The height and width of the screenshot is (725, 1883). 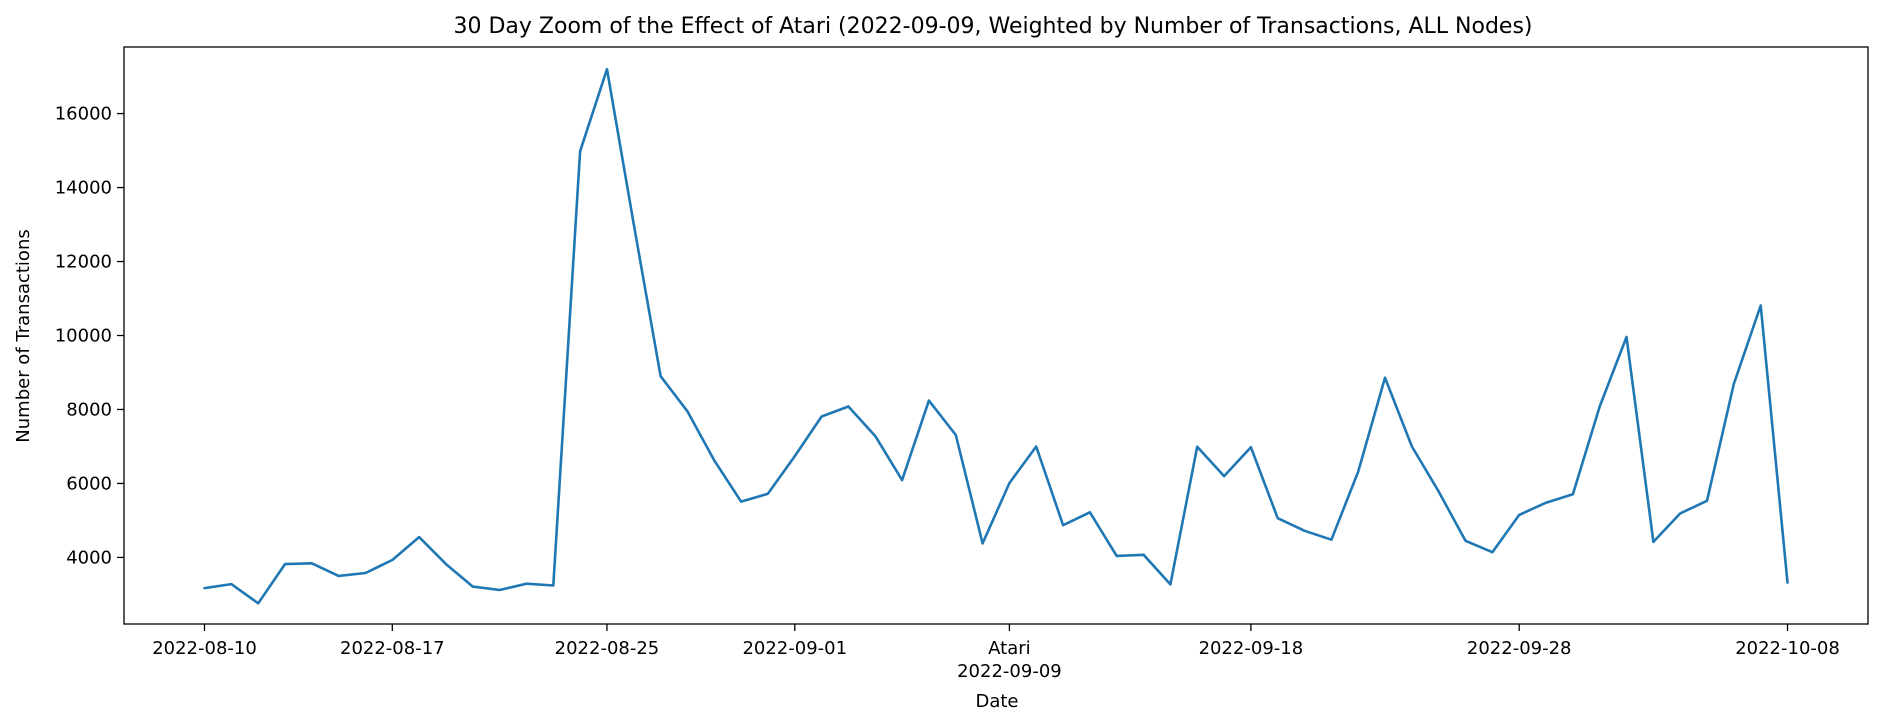 I want to click on y-axis-ticks: 4000 6000 8000 10000 12000 14000 16000, so click(x=89, y=336).